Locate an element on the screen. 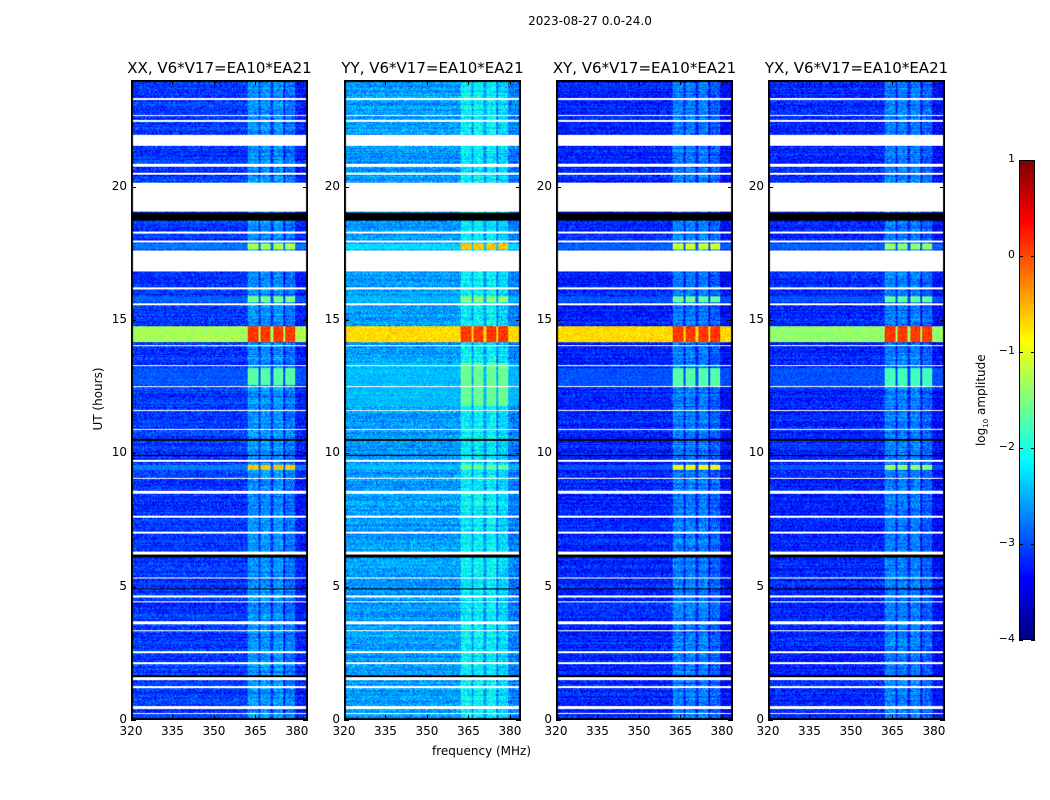 The height and width of the screenshot is (800, 1050). colorbar-label: log10 amplitude is located at coordinates (982, 400).